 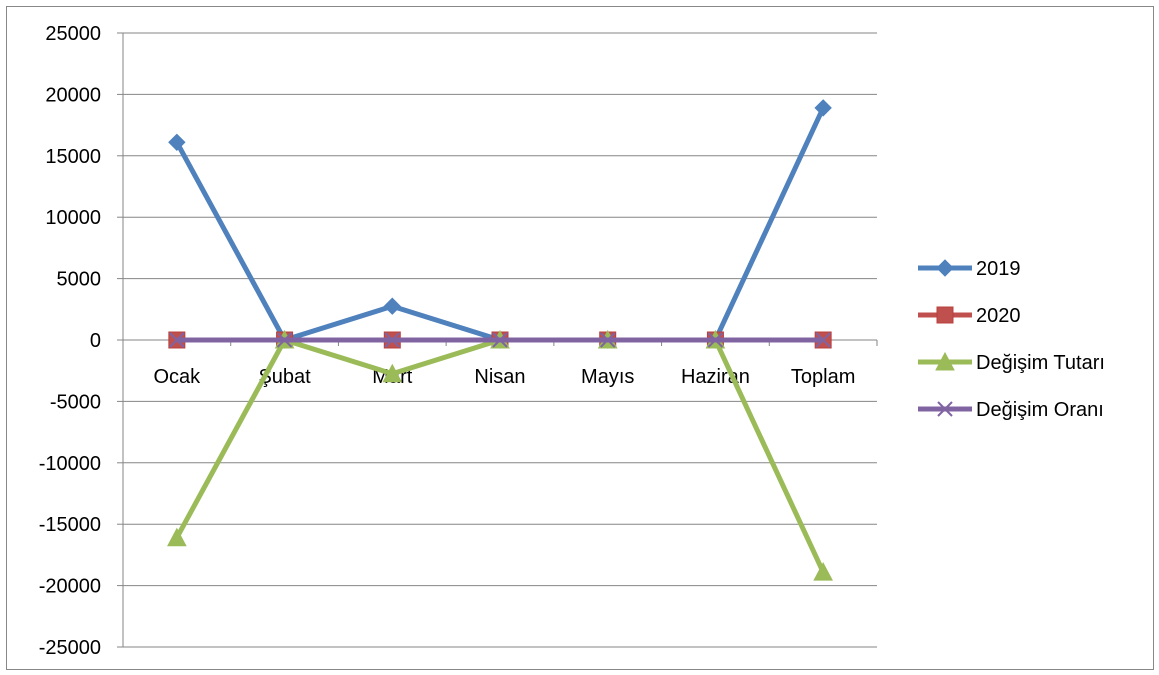 I want to click on x-tick-label: Mayıs, so click(x=607, y=377).